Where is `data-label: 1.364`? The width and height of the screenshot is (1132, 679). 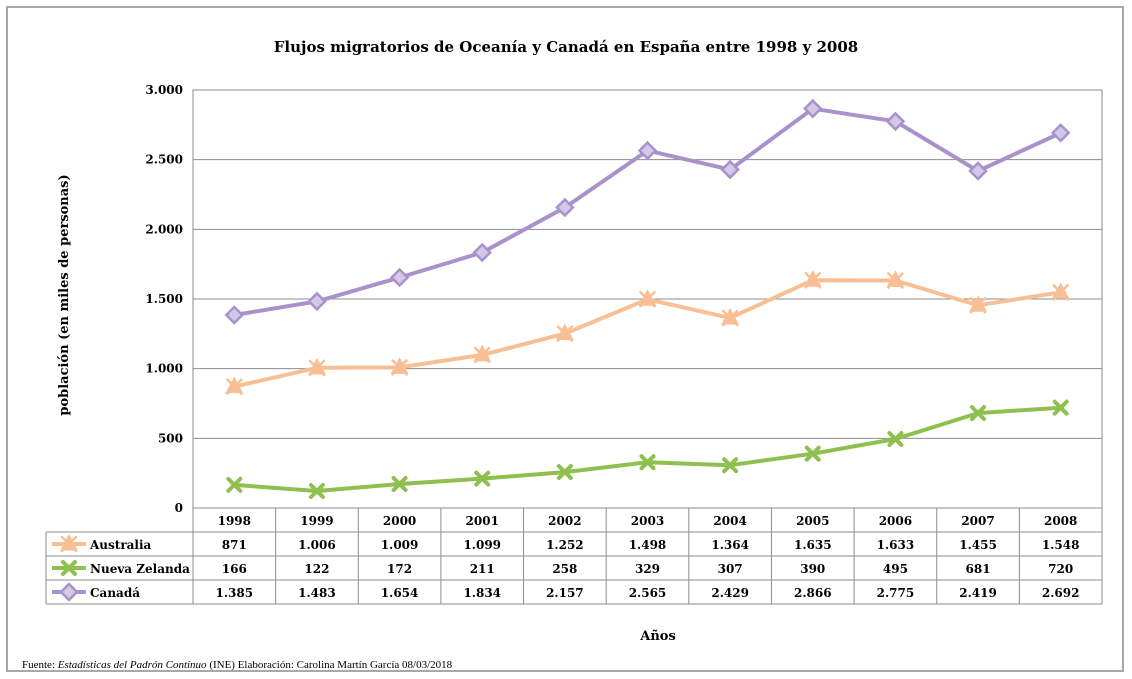
data-label: 1.364 is located at coordinates (730, 545).